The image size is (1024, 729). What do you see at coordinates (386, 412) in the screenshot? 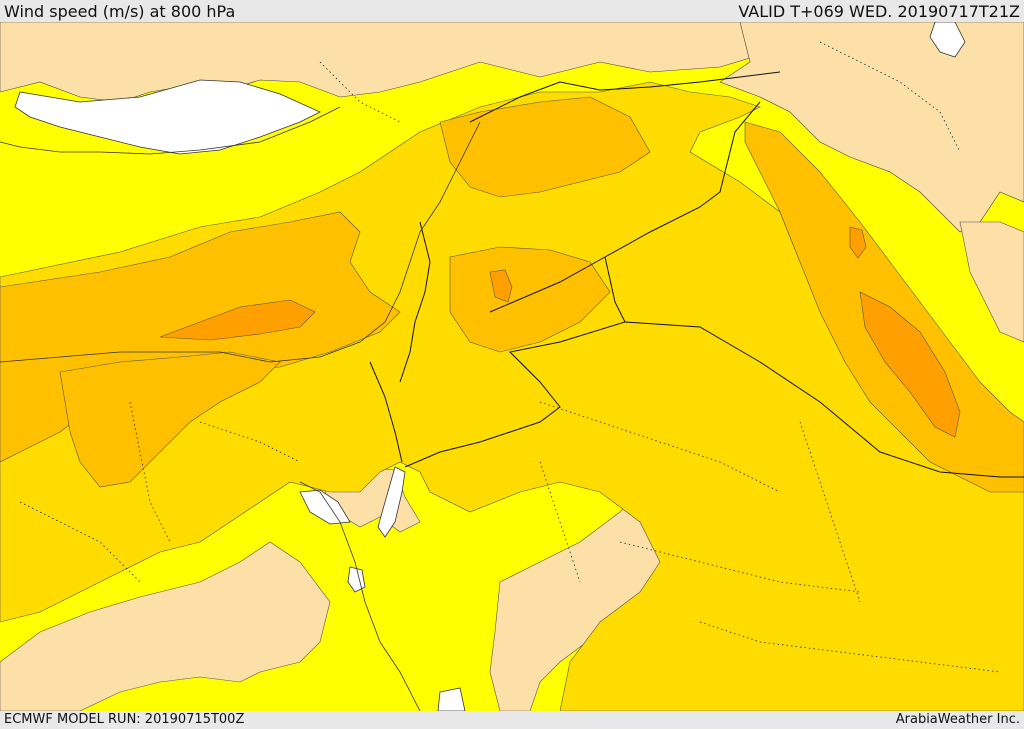
I see `border-egypt-levant` at bounding box center [386, 412].